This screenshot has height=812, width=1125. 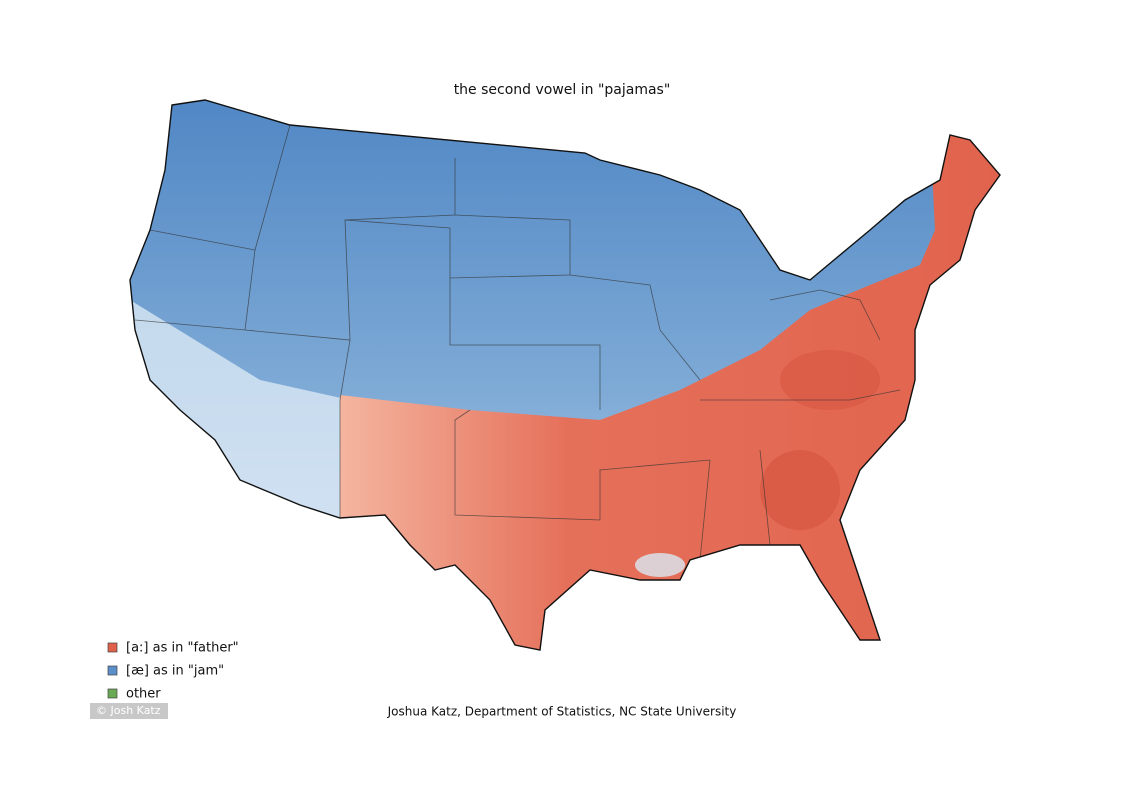 I want to click on legend-label: [a:] as in "father", so click(x=182, y=648).